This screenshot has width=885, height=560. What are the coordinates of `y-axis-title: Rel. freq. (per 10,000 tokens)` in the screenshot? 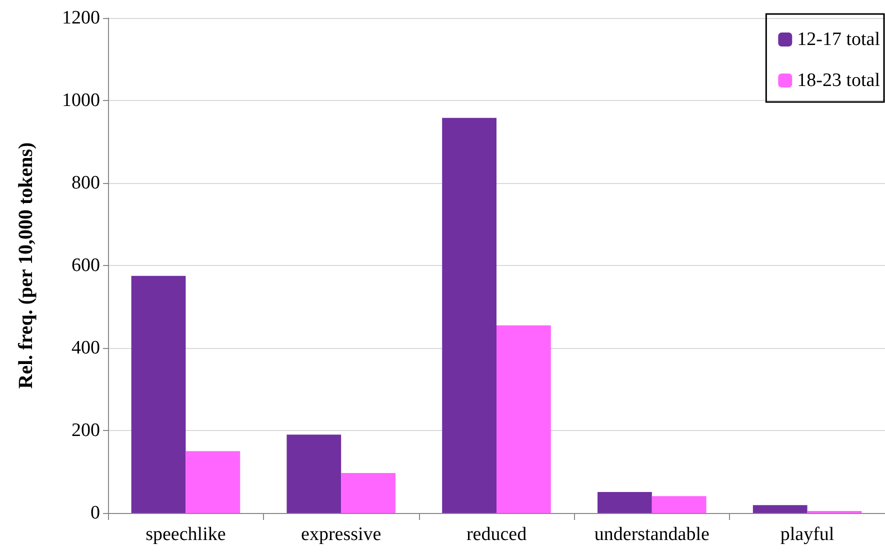 It's located at (26, 265).